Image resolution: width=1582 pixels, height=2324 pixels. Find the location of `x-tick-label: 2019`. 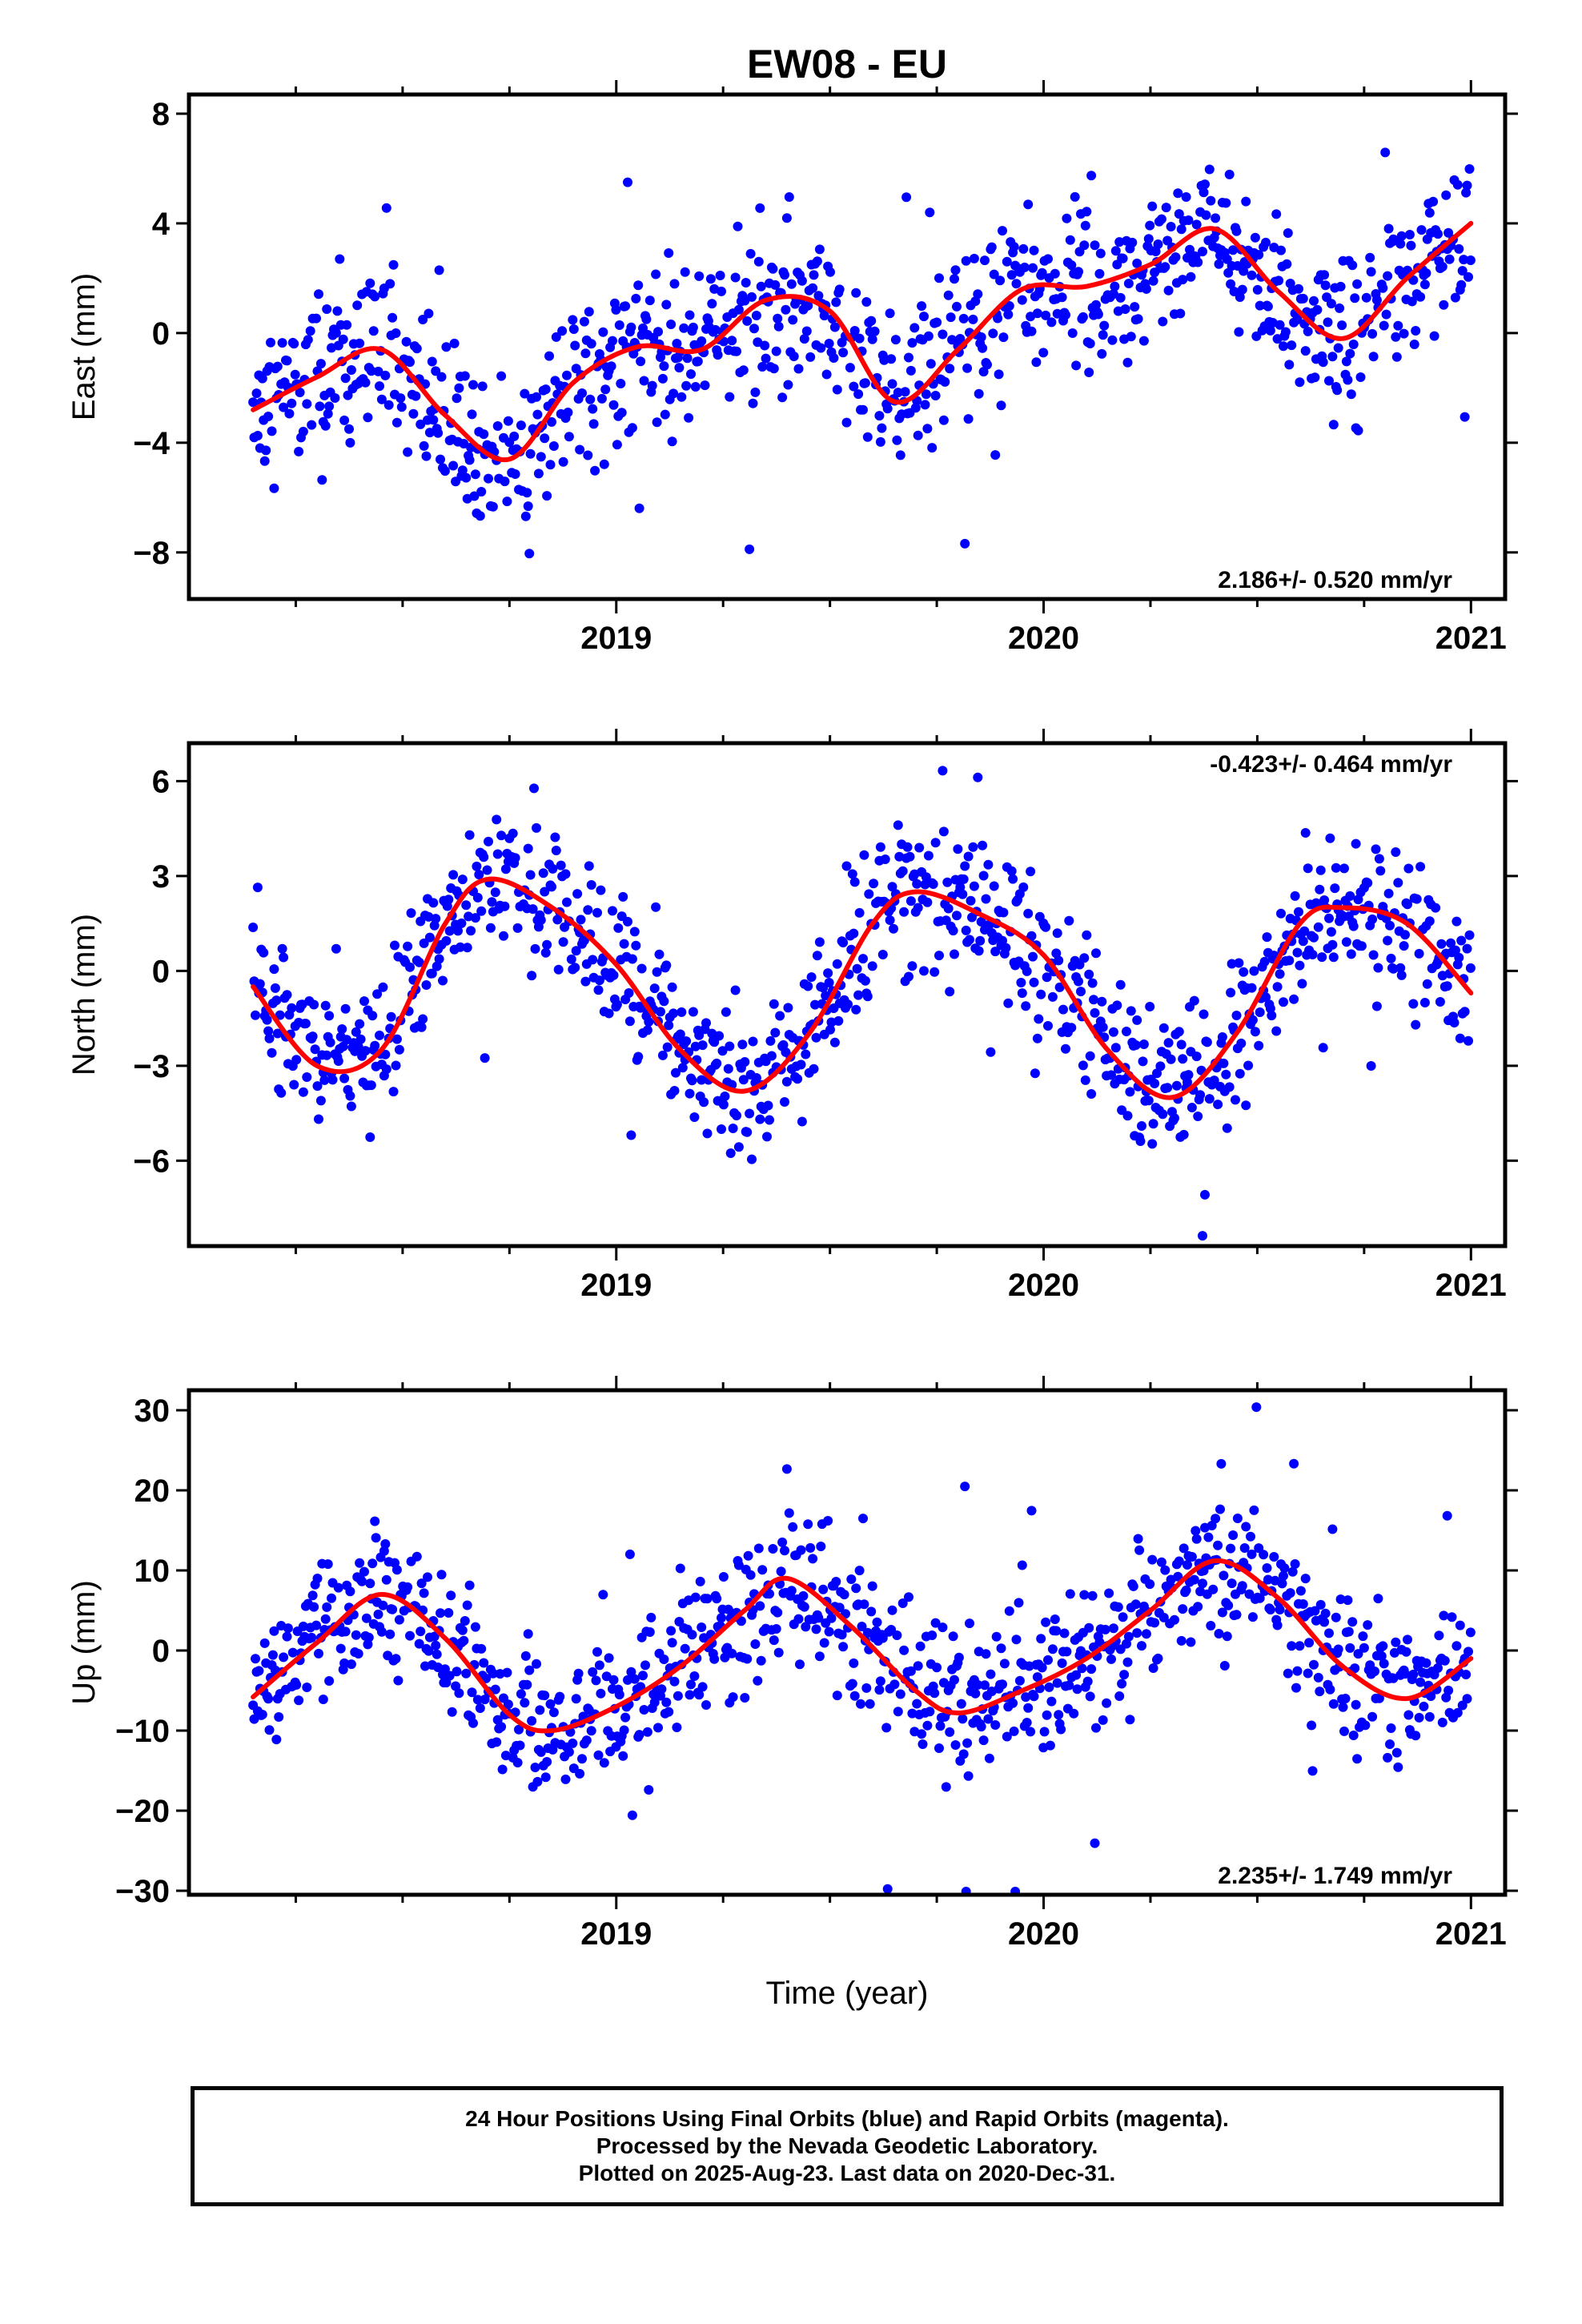

x-tick-label: 2019 is located at coordinates (616, 1285).